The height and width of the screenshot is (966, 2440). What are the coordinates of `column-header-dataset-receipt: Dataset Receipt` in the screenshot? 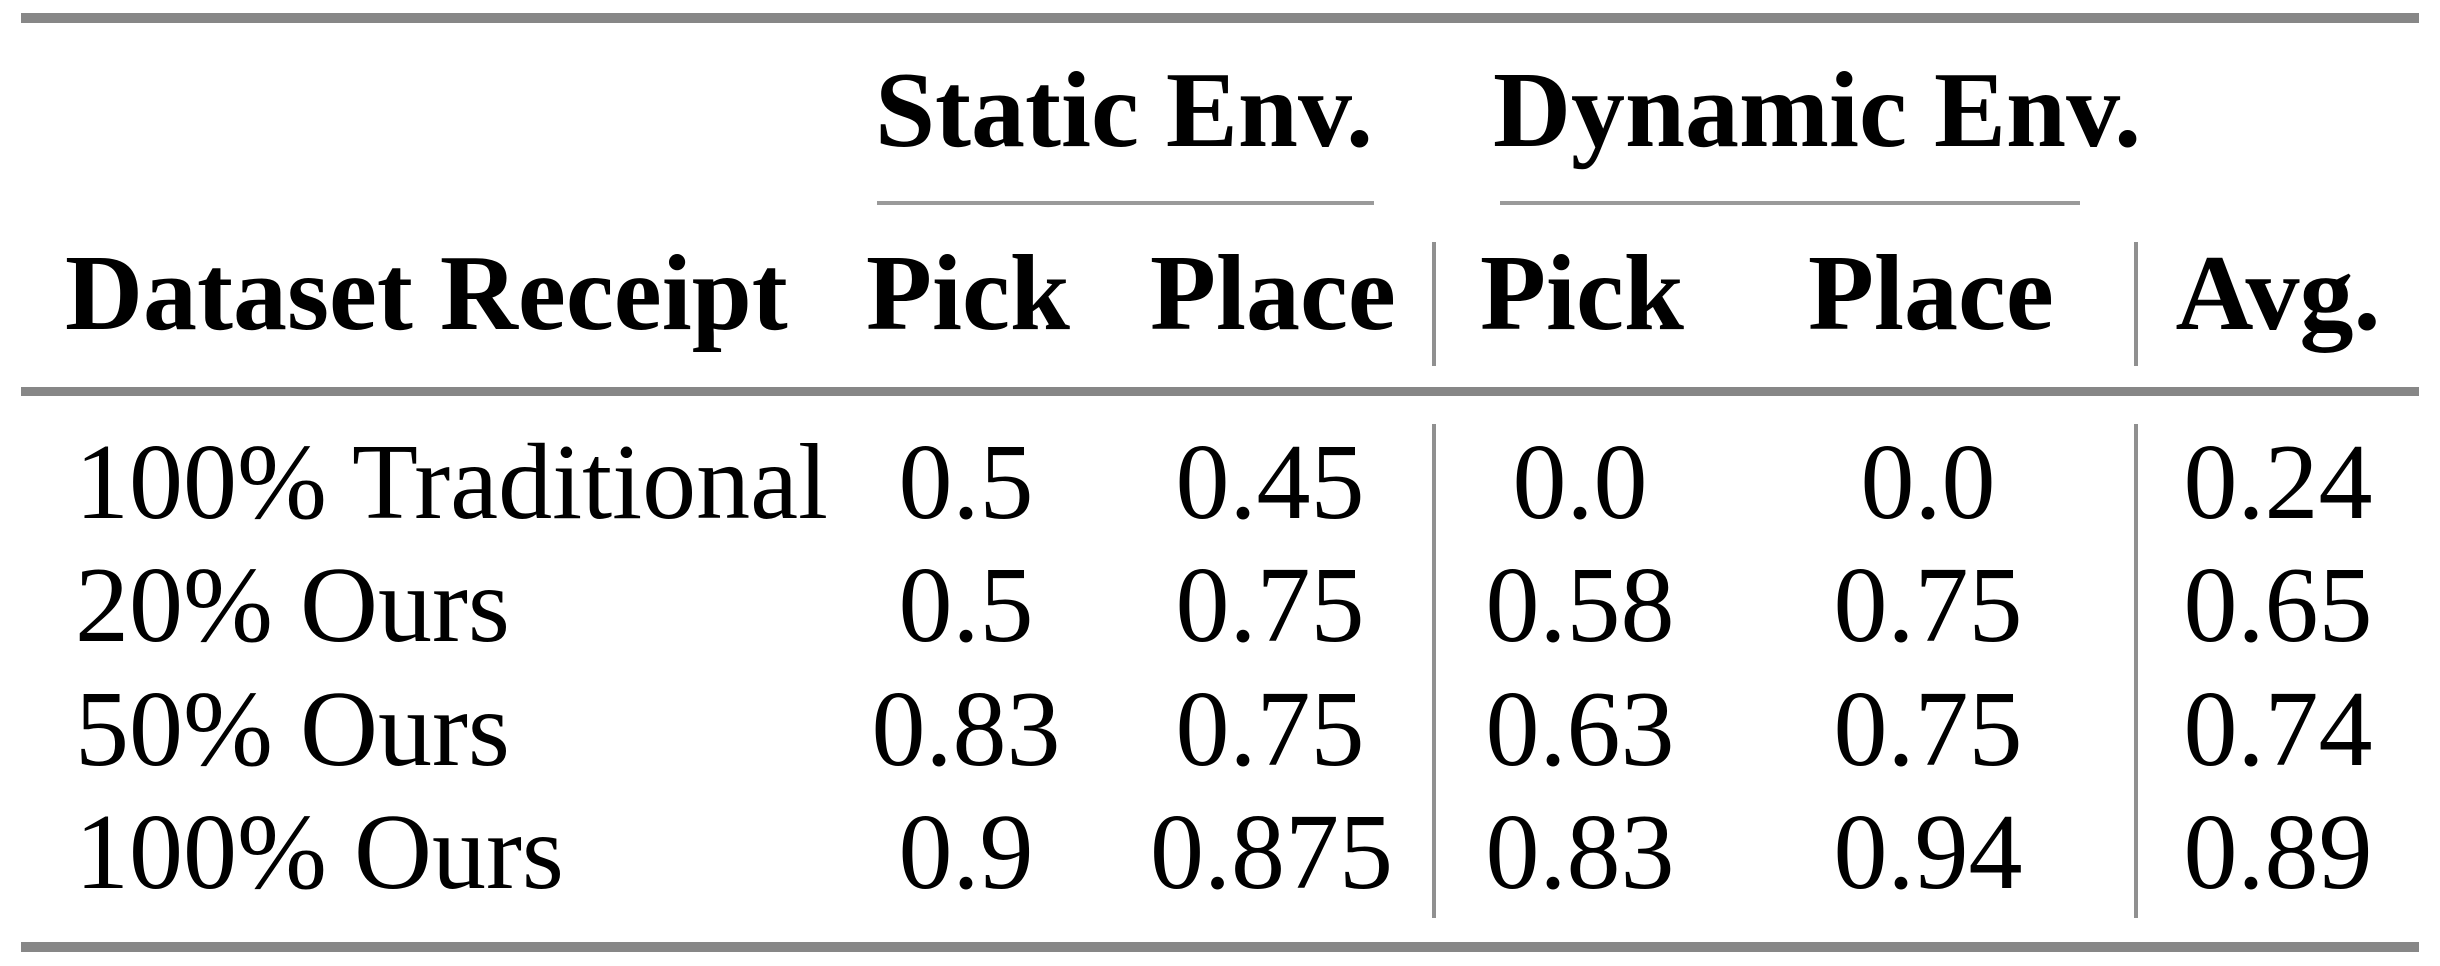 It's located at (426, 293).